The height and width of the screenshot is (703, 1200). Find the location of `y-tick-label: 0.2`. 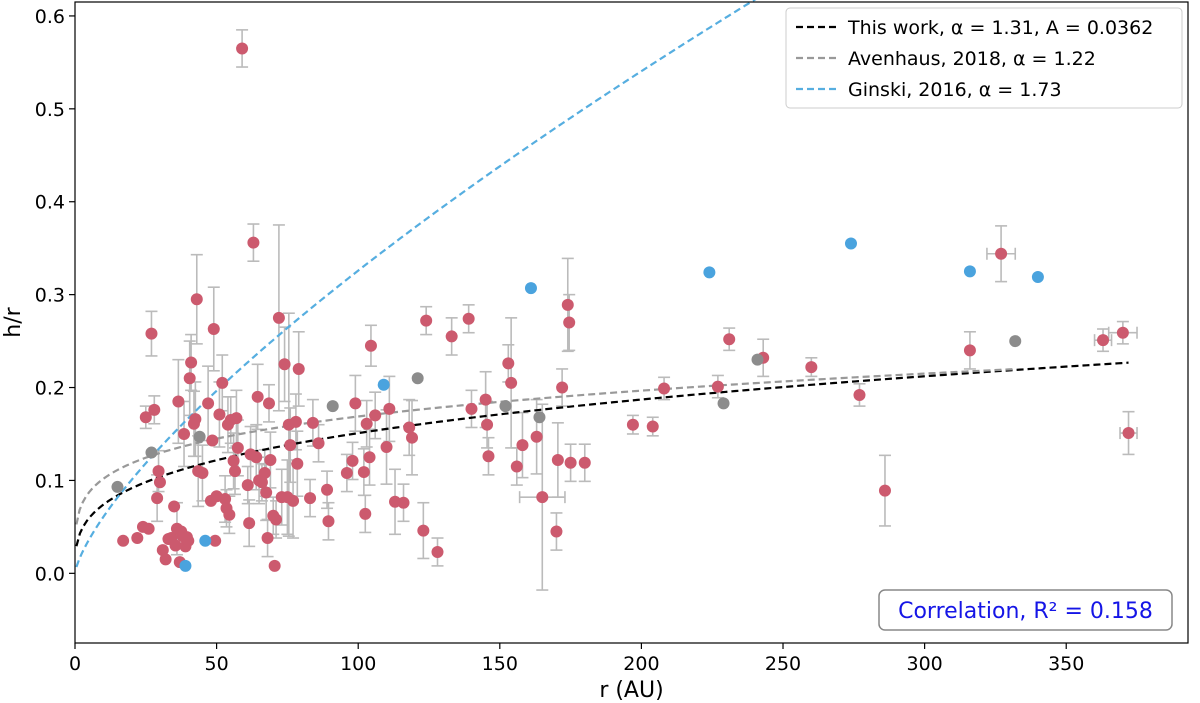

y-tick-label: 0.2 is located at coordinates (50, 389).